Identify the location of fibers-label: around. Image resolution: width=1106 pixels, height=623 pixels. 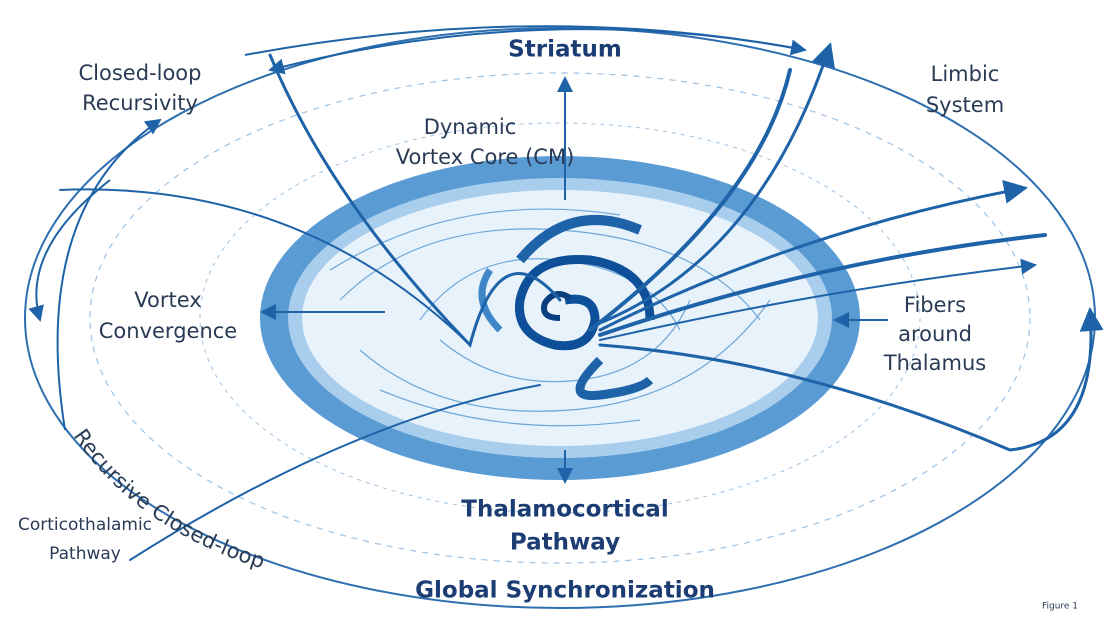
(935, 334).